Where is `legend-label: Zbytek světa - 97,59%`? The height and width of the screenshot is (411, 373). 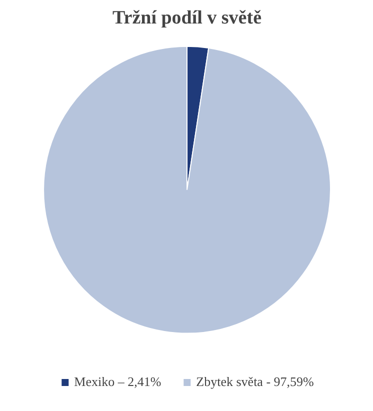 legend-label: Zbytek světa - 97,59% is located at coordinates (255, 382).